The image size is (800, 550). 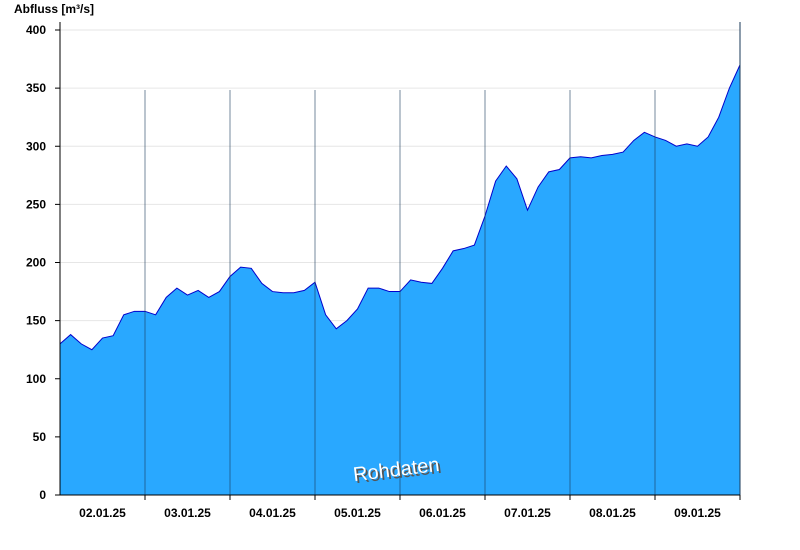 What do you see at coordinates (36, 30) in the screenshot?
I see `y-tick-label: 400` at bounding box center [36, 30].